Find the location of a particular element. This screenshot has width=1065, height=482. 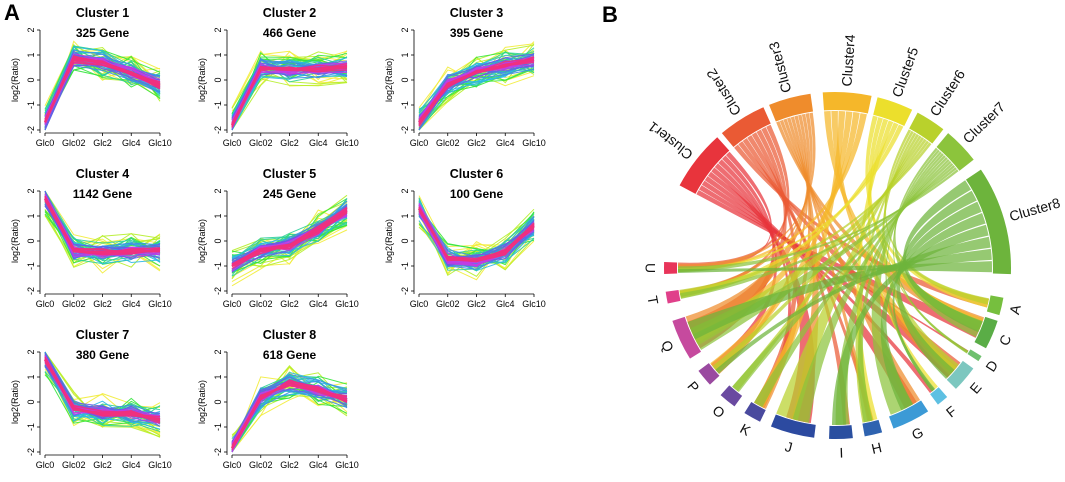

category-segment-label: C is located at coordinates (1005, 340).